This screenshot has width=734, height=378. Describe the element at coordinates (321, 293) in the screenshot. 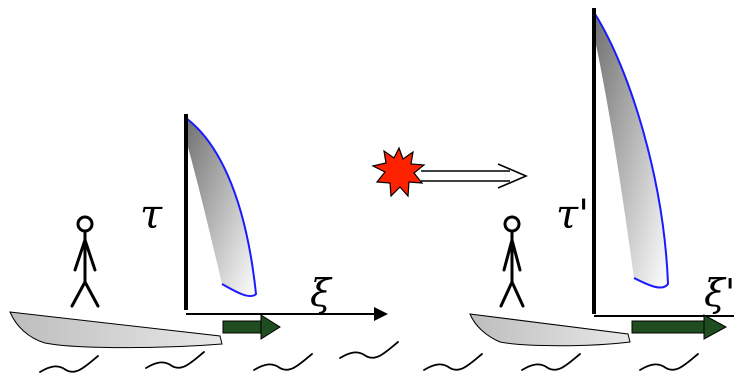

I see `left-space-axis-label: ξ` at that location.